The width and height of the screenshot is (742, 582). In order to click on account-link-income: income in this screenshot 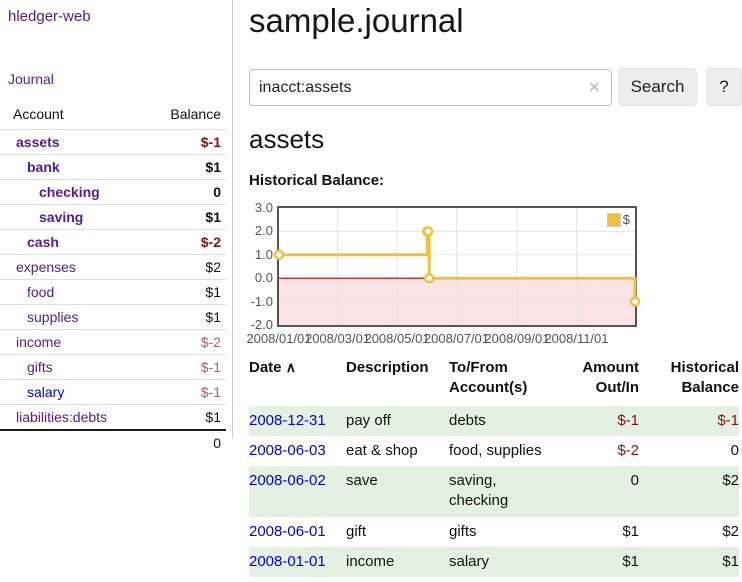, I will do `click(39, 342)`.